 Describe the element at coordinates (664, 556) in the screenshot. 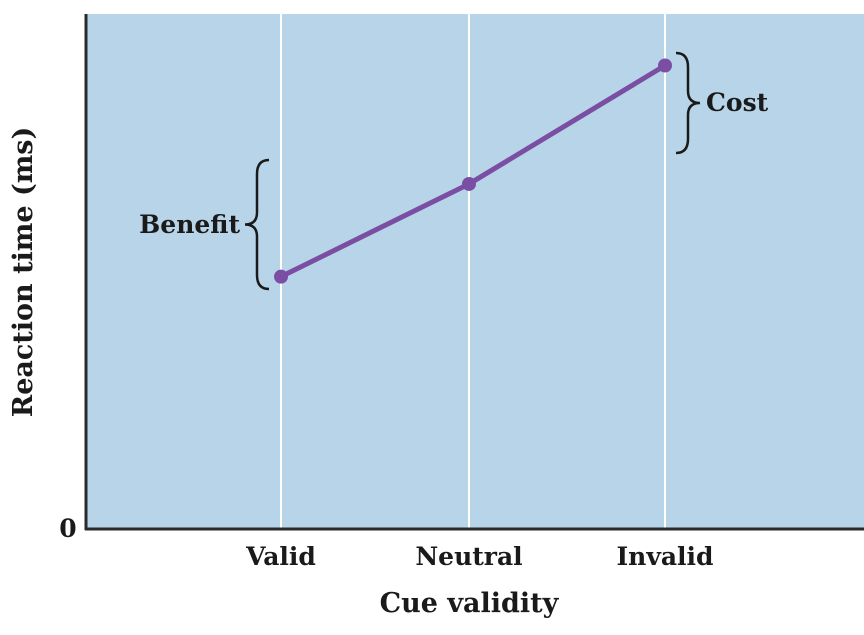

I see `x-tick-label-invalid: Invalid` at that location.